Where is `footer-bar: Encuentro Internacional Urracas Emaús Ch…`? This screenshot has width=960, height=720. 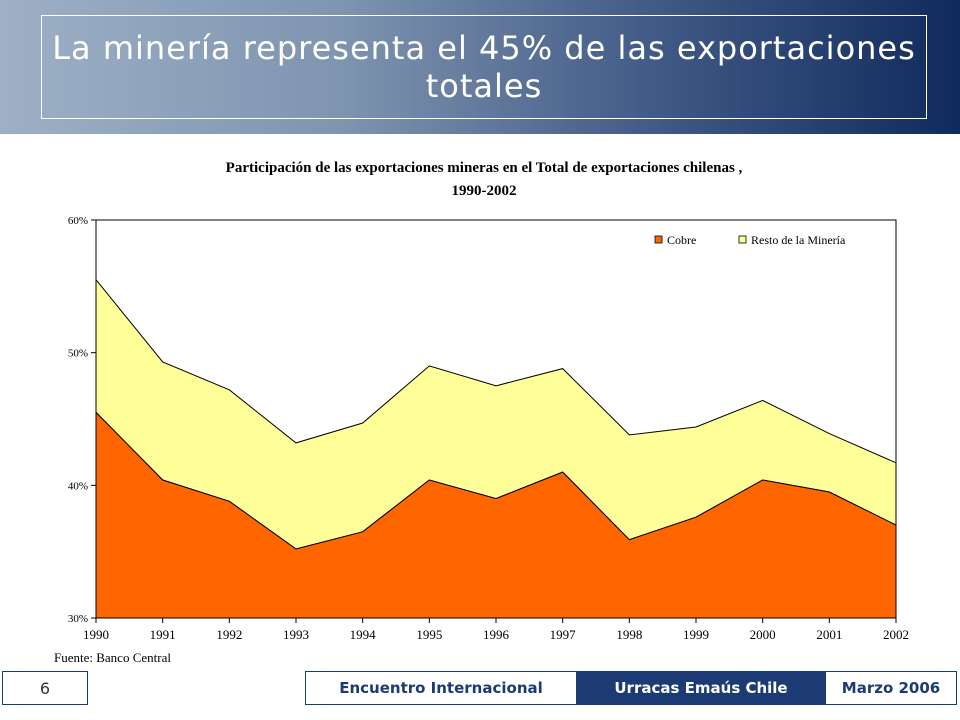
footer-bar: Encuentro Internacional Urracas Emaús Ch… is located at coordinates (631, 688).